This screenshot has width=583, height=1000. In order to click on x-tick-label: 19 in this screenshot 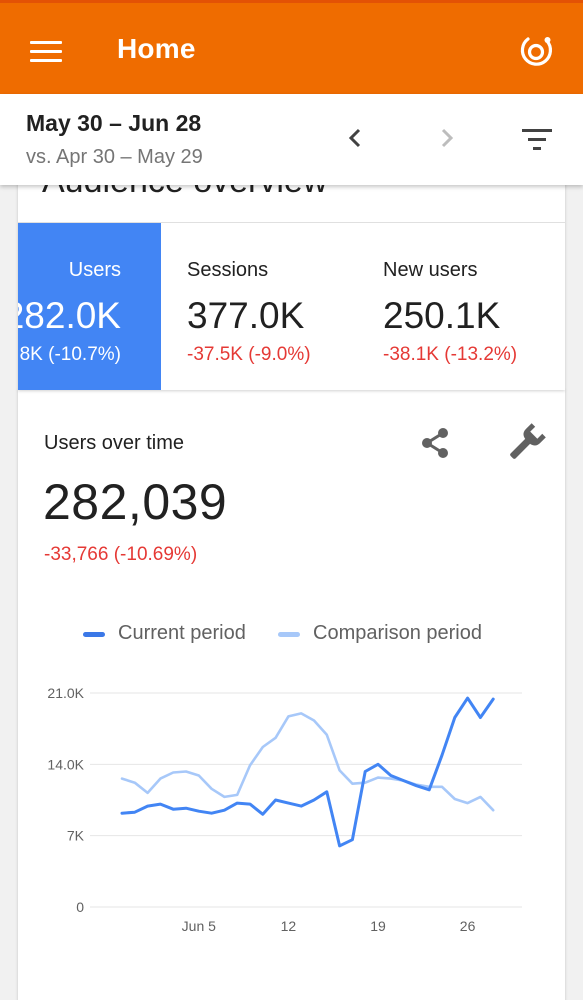, I will do `click(378, 926)`.